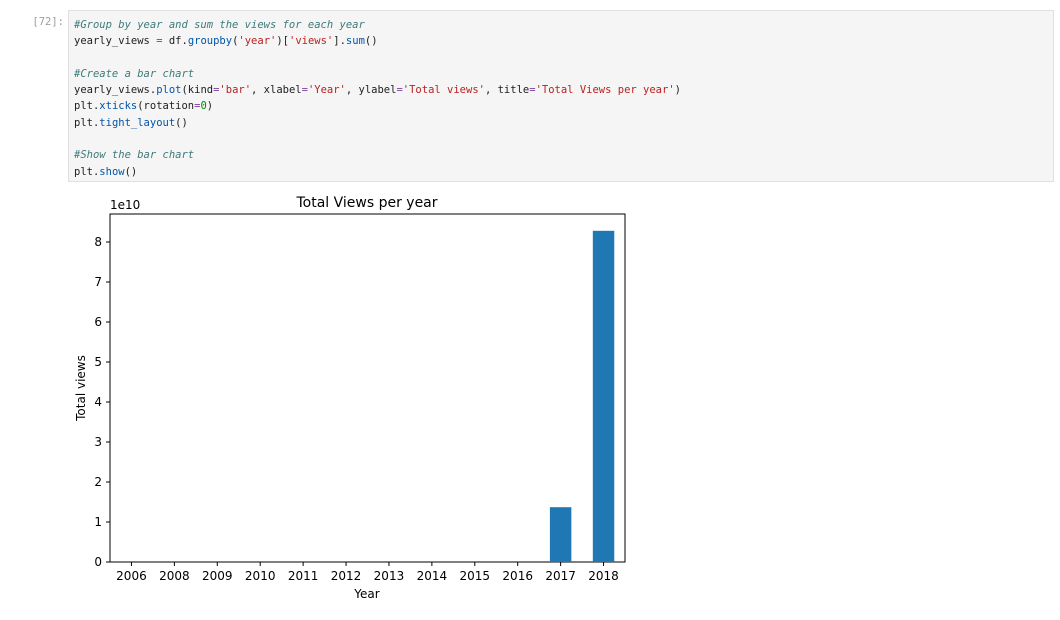 This screenshot has width=1060, height=620. Describe the element at coordinates (603, 576) in the screenshot. I see `x-tick-label: 2018` at that location.